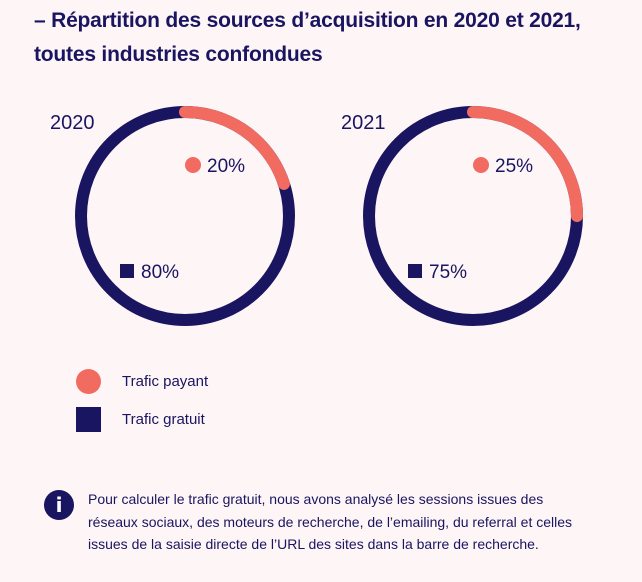 This screenshot has width=642, height=582. I want to click on info-icon: i, so click(59, 505).